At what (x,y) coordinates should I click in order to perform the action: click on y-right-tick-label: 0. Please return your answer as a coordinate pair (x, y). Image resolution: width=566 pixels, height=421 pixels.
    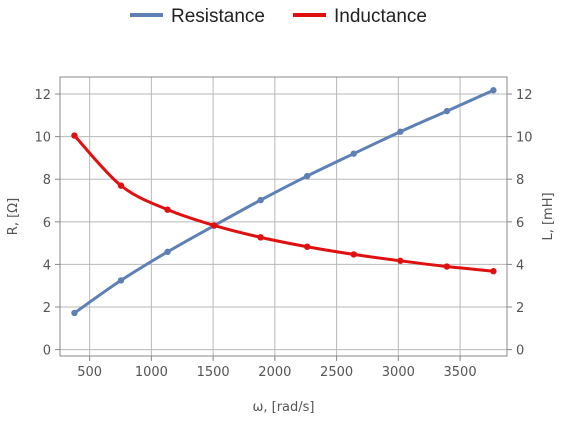
    Looking at the image, I should click on (520, 351).